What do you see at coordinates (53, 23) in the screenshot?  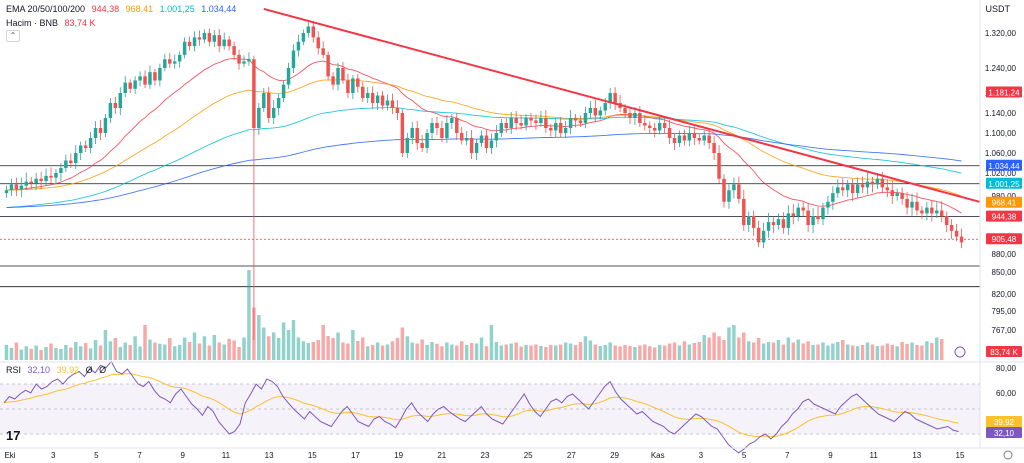 I see `volume-legend: Hacim · BNB 83,74 K` at bounding box center [53, 23].